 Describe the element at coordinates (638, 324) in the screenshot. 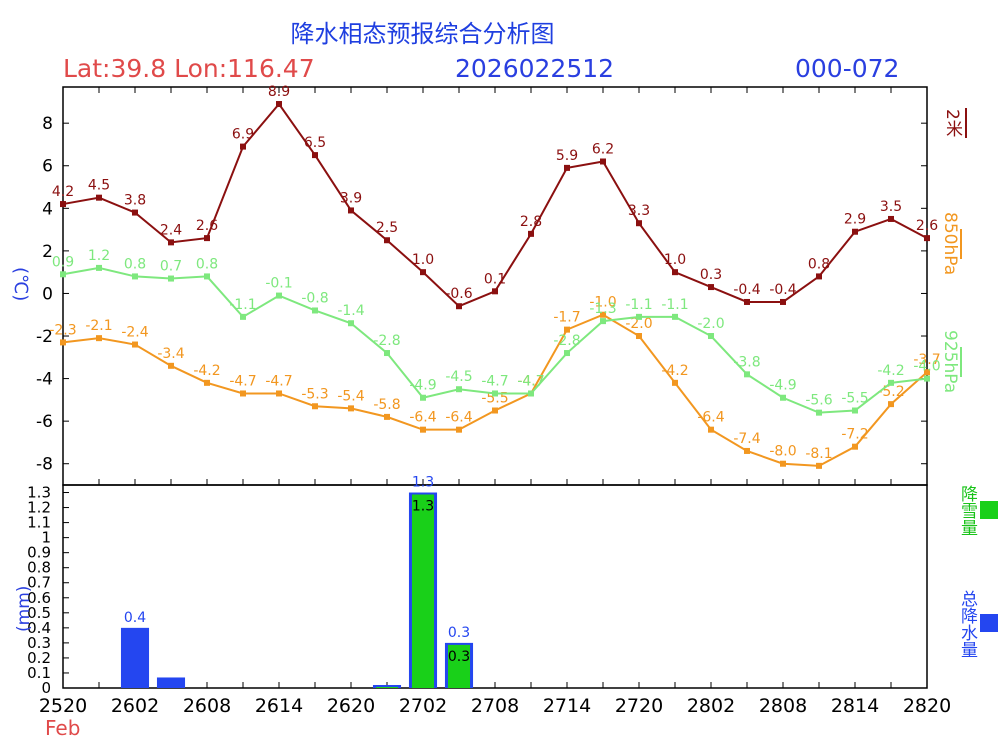

I see `data-label-t850: -2.0` at that location.